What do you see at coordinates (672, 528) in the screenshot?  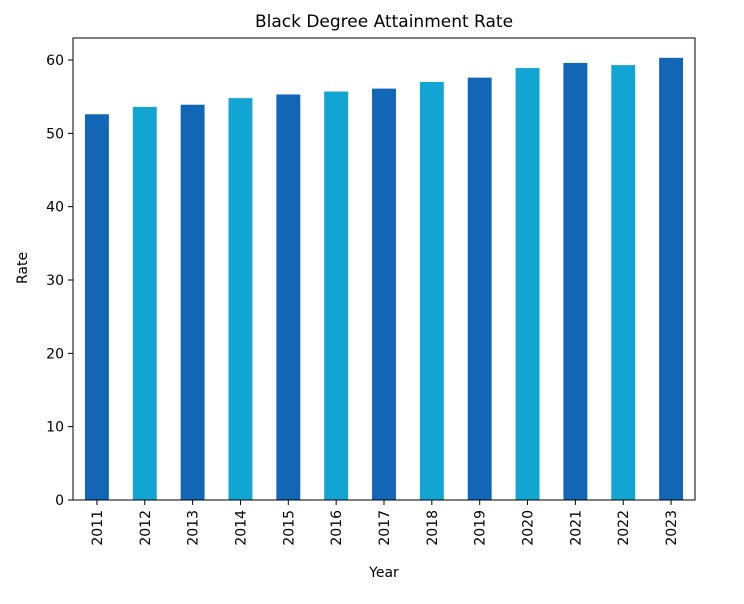 I see `x-tick-label: 2023` at bounding box center [672, 528].